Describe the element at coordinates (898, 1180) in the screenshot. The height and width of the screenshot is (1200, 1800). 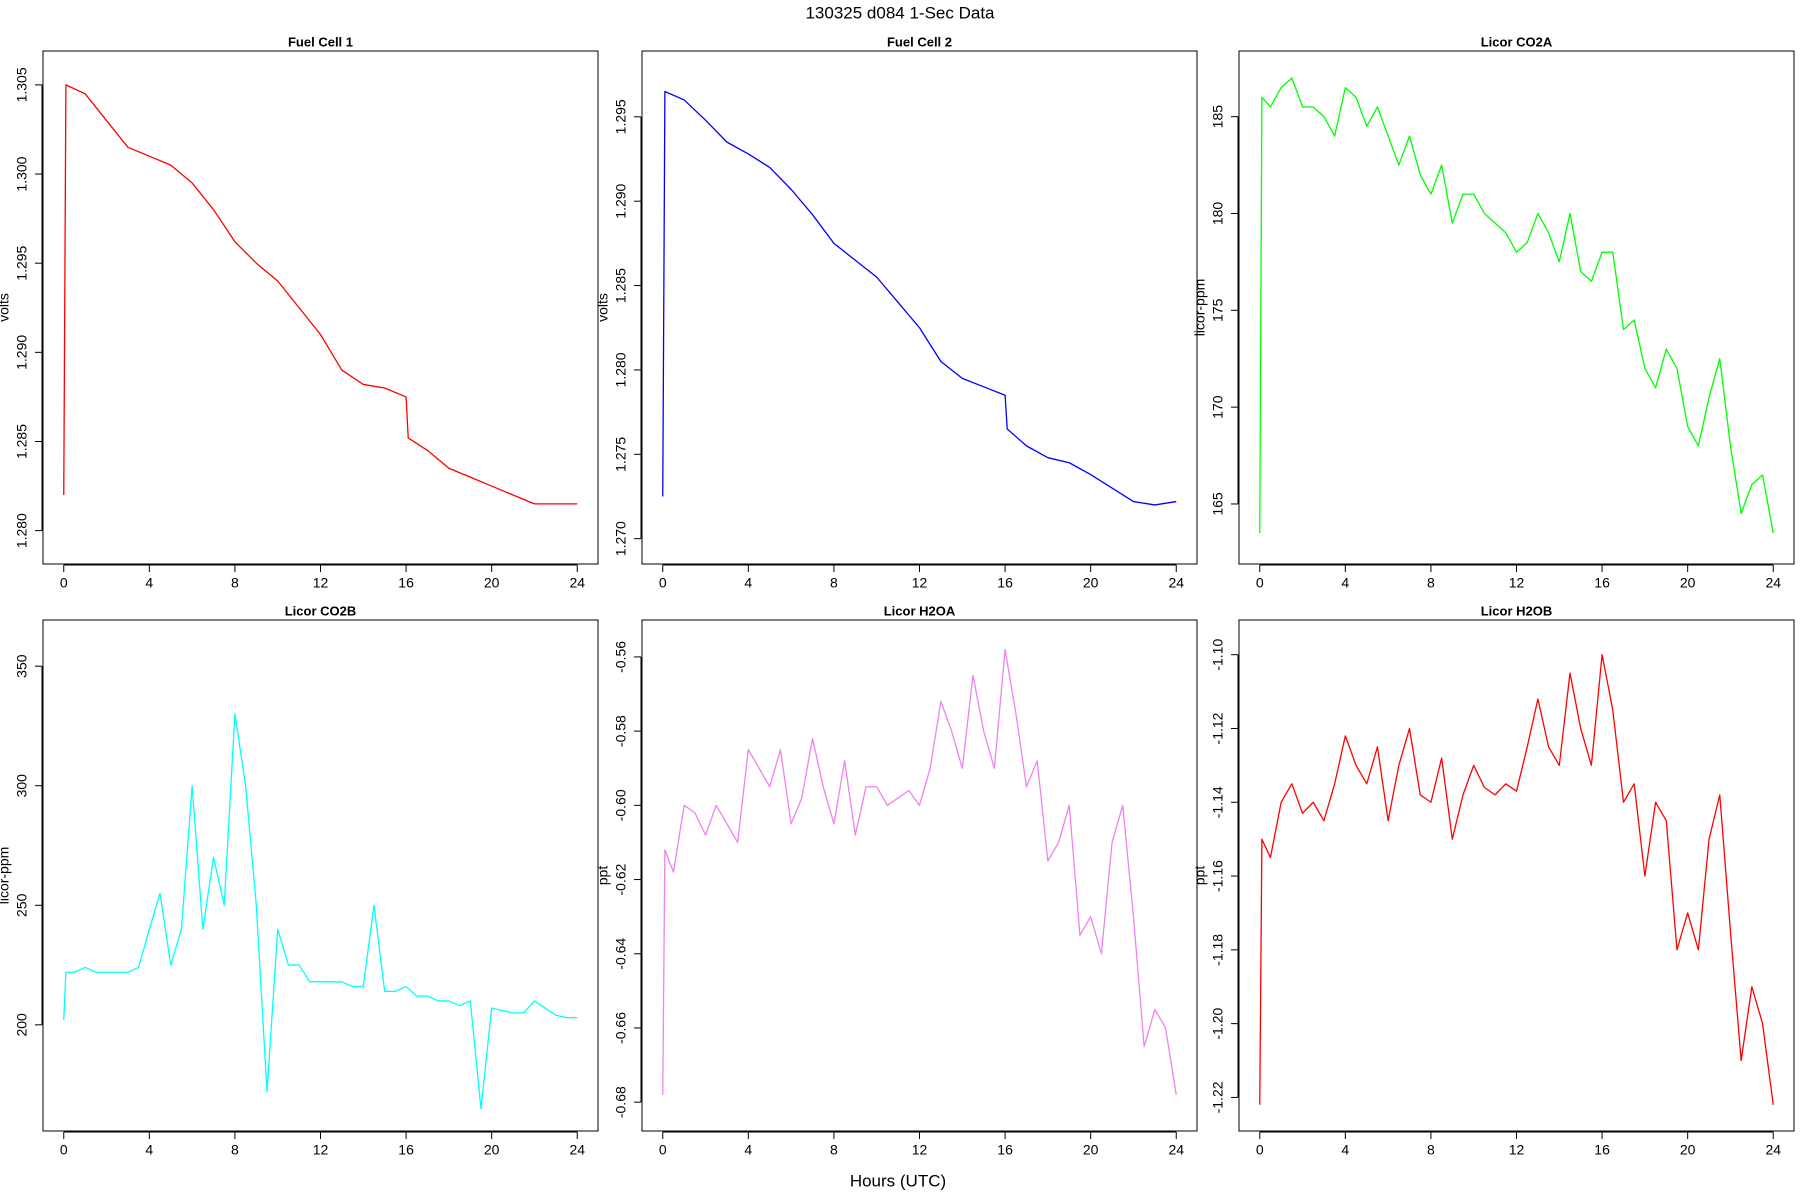
I see `x-axis-label: Hours (UTC)` at that location.